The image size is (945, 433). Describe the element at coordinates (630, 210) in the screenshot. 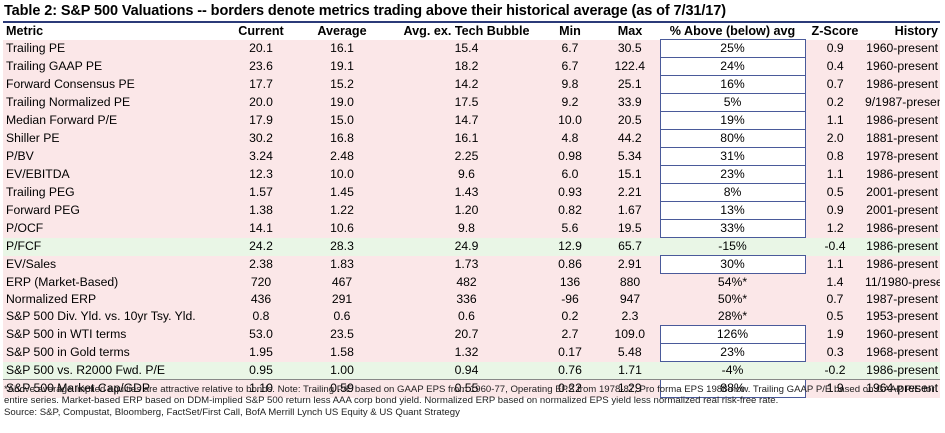

I see `cell-max: 1.67` at that location.